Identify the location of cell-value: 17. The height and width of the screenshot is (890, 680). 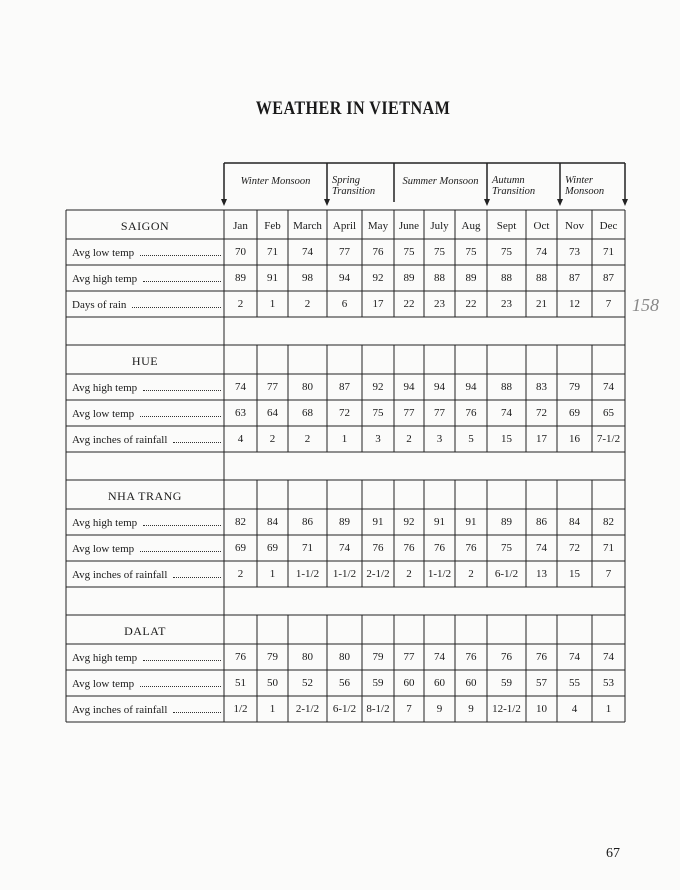
(378, 304).